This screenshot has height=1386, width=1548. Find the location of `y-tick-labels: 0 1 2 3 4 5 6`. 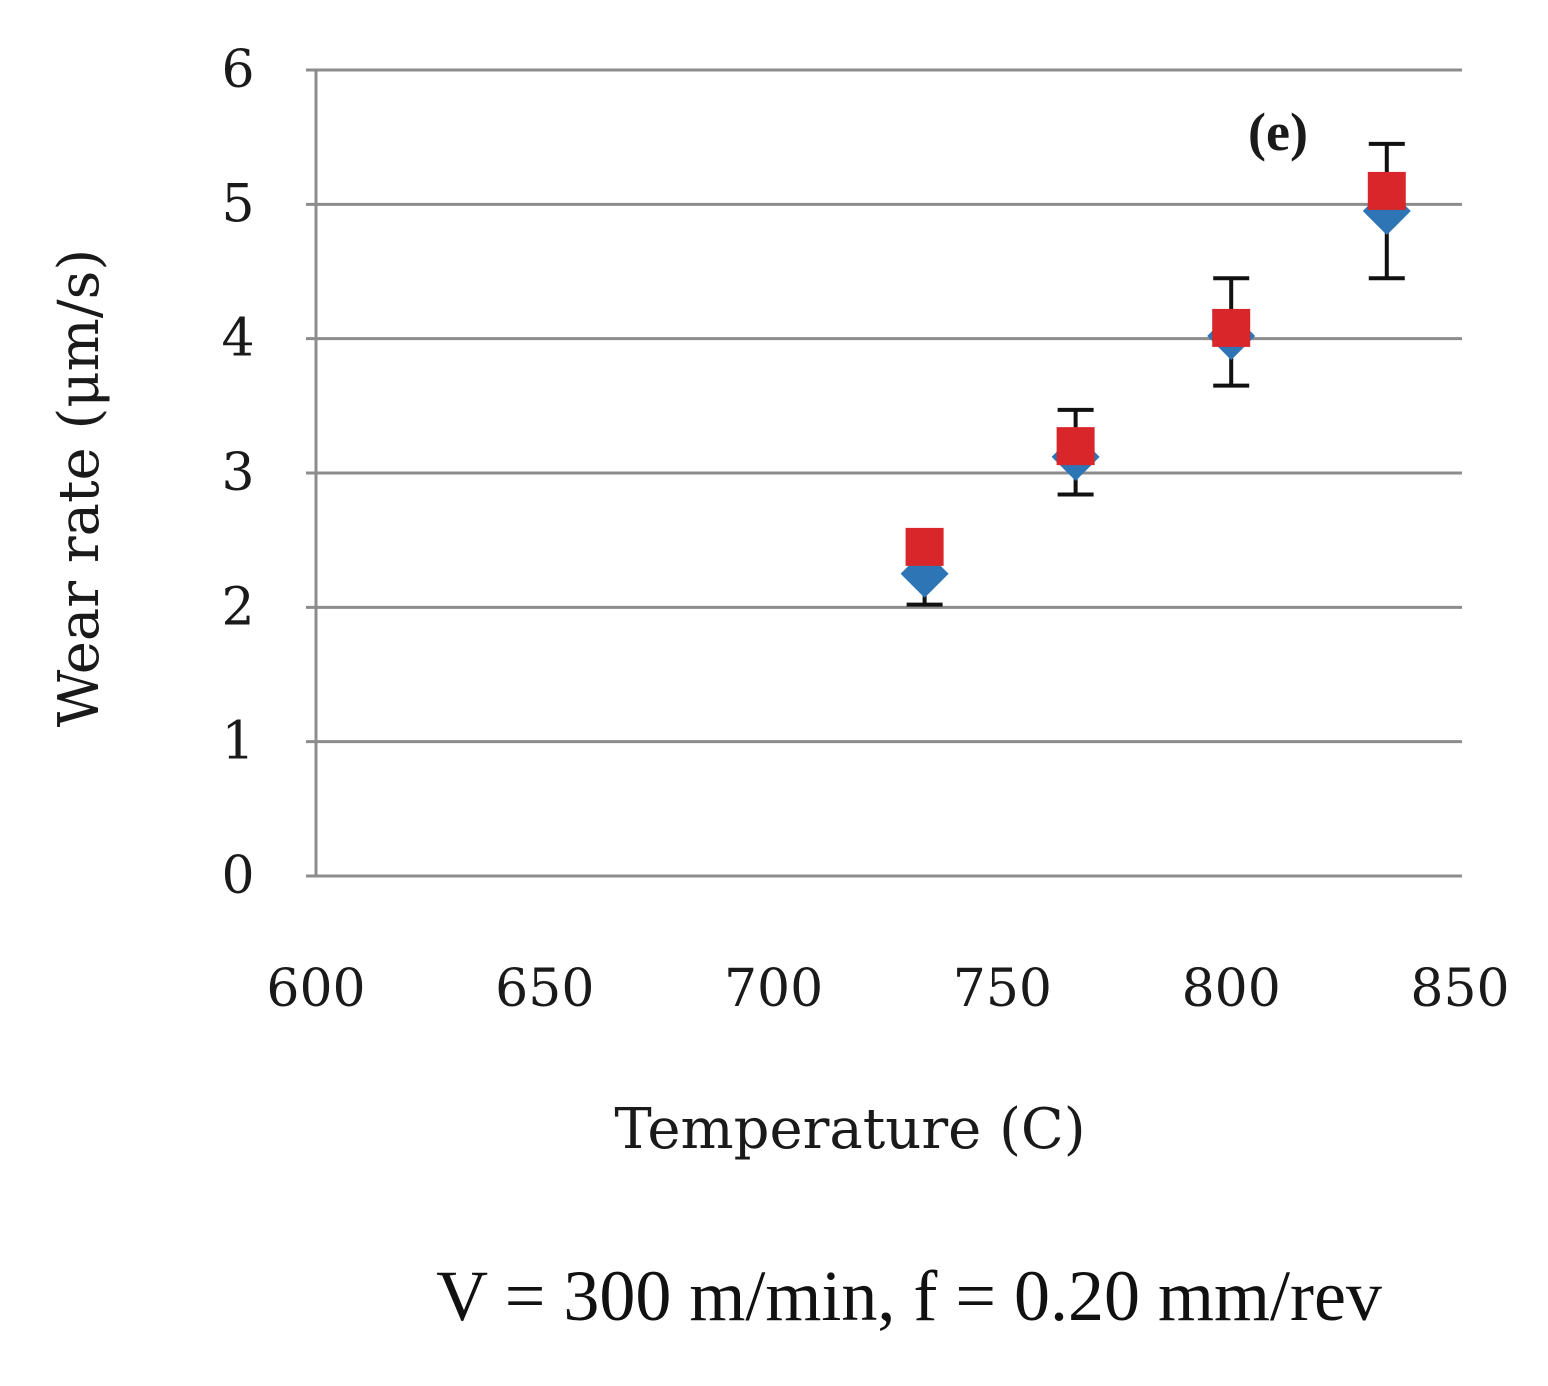

y-tick-labels: 0 1 2 3 4 5 6 is located at coordinates (237, 473).